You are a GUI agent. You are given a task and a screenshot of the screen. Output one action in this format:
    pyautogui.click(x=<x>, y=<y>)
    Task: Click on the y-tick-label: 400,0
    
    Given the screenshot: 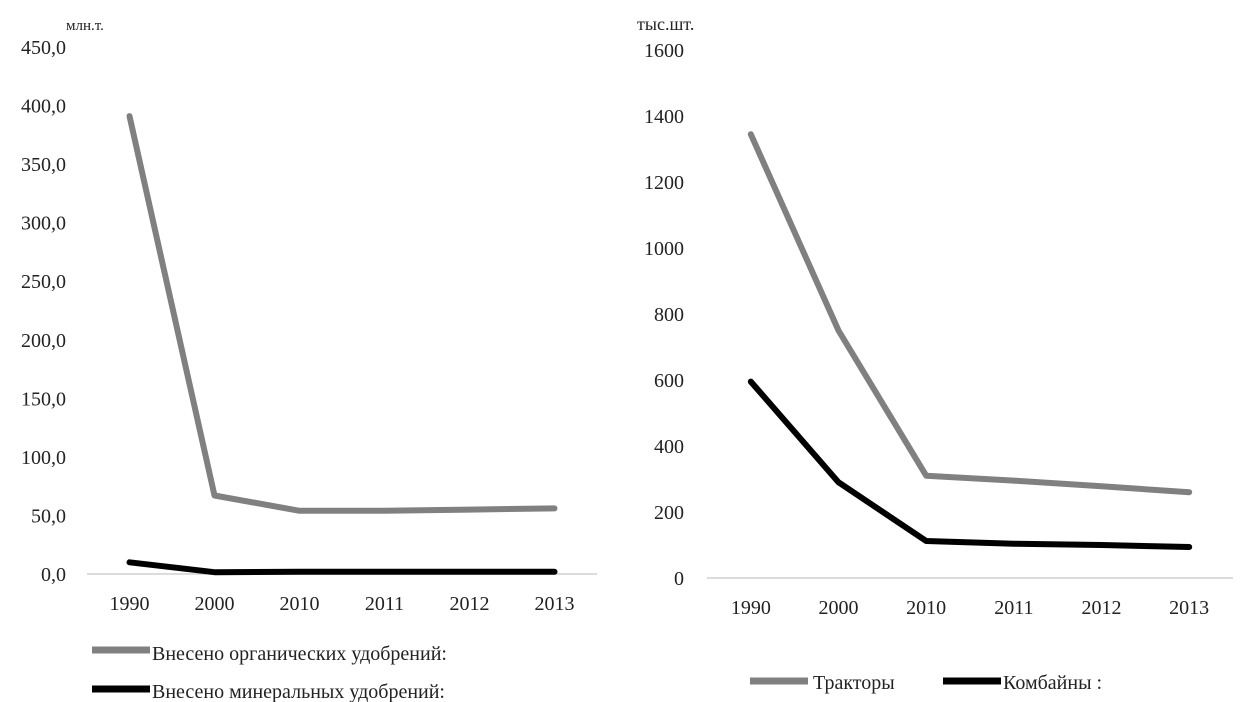 What is the action you would take?
    pyautogui.click(x=43, y=107)
    